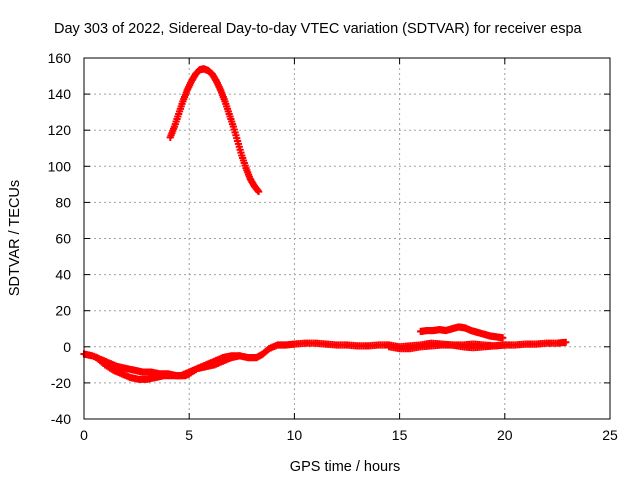 This screenshot has width=640, height=480. Describe the element at coordinates (60, 58) in the screenshot. I see `y-tick-label: 160` at that location.